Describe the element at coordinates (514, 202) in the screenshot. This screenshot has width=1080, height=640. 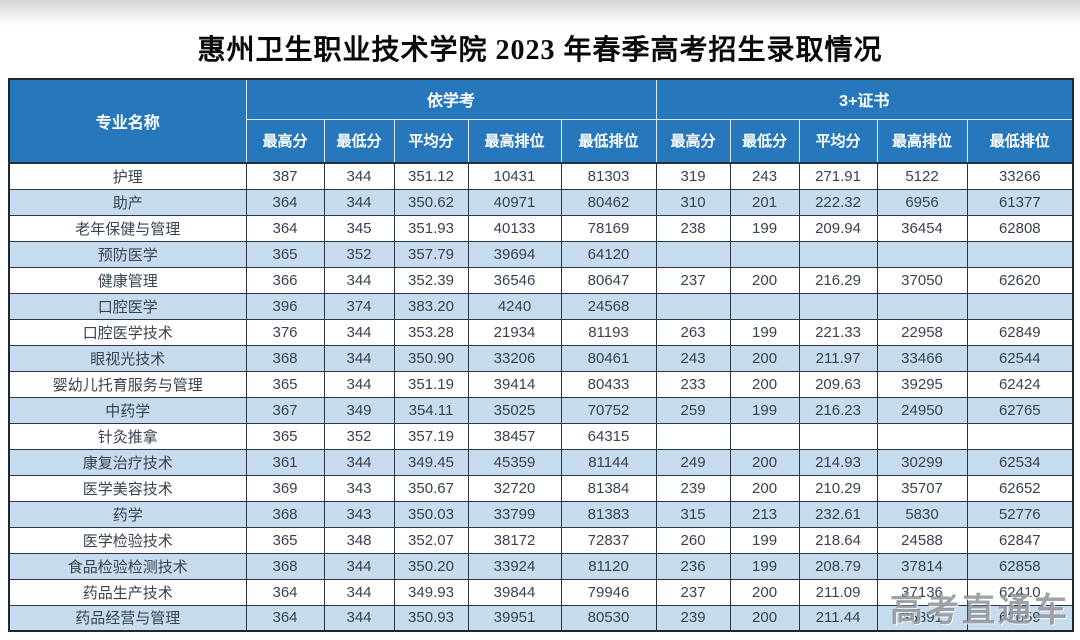
I see `value-cell: 40971` at that location.